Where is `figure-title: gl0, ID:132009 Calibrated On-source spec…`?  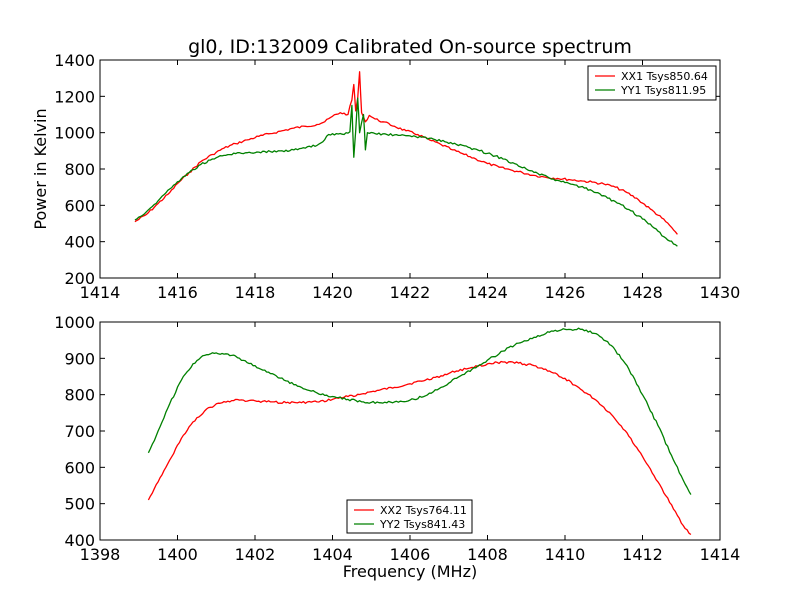
figure-title: gl0, ID:132009 Calibrated On-source spec… is located at coordinates (410, 47).